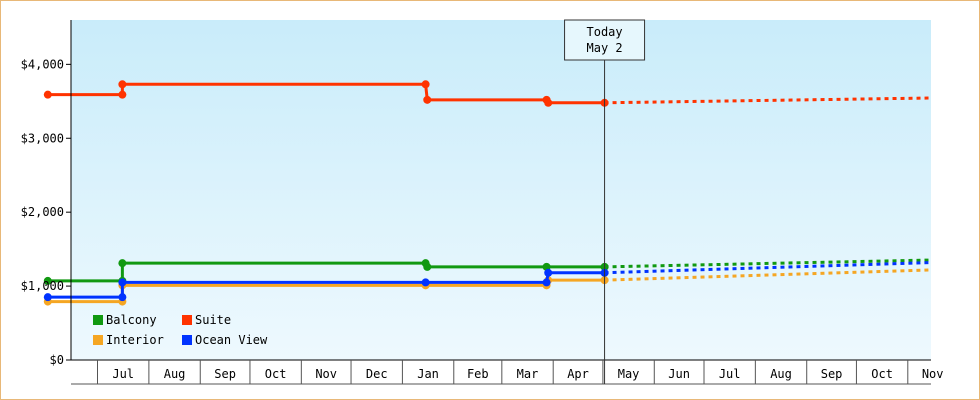  I want to click on legend-label: Balcony, so click(131, 320).